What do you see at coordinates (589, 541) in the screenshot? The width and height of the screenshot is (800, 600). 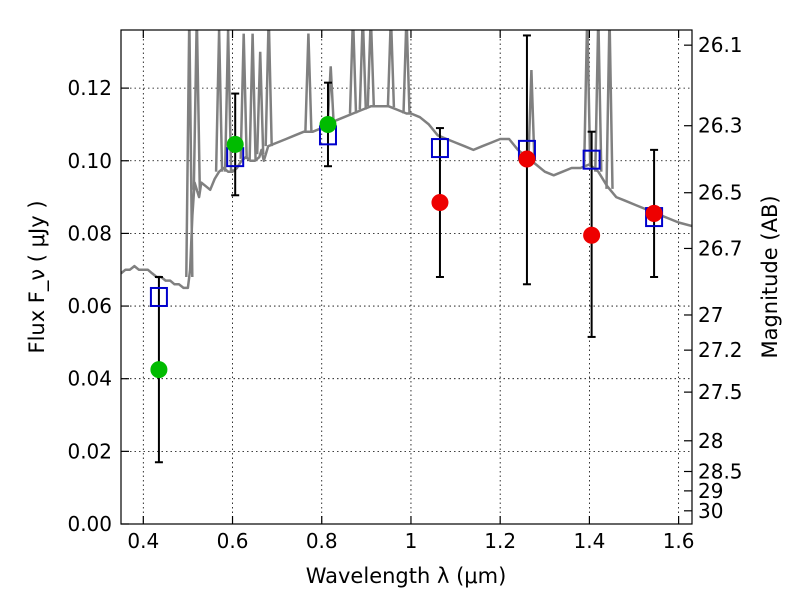 I see `x-tick-label: 1.4` at bounding box center [589, 541].